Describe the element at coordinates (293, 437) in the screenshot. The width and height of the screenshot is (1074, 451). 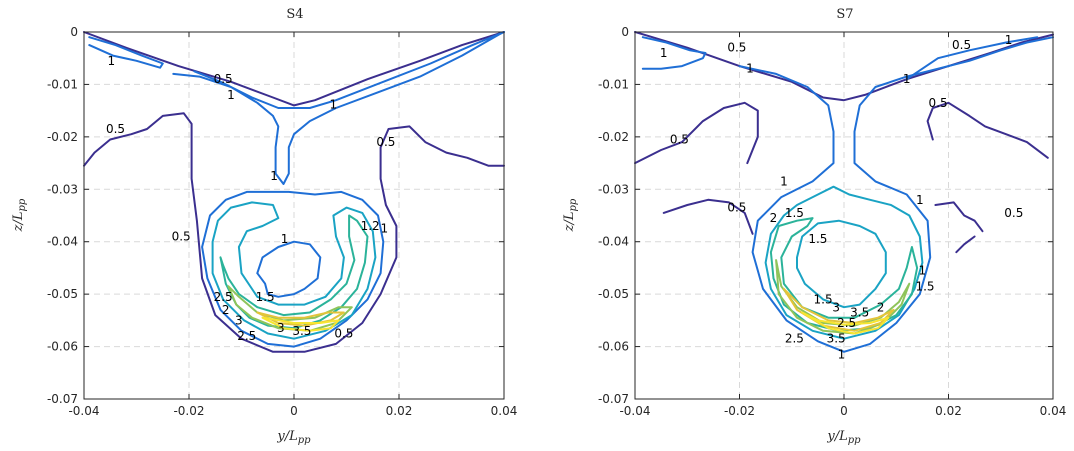
I see `x-axis-label-s4: y/Lpp` at that location.